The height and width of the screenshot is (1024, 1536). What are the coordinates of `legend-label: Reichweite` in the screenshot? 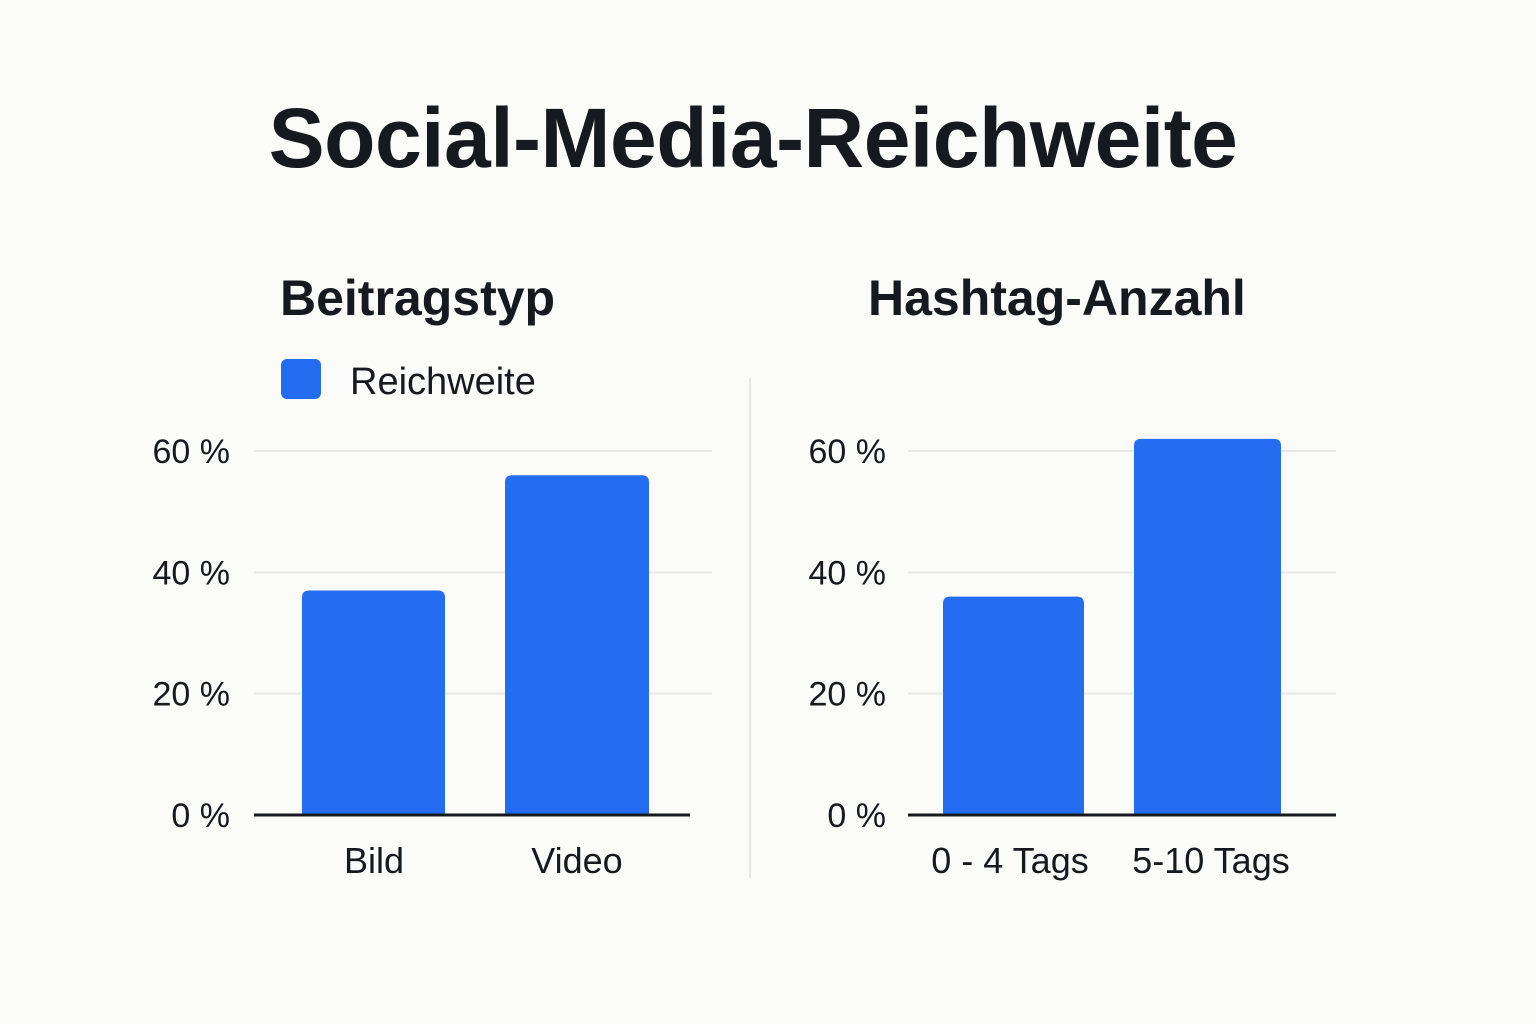 It's located at (443, 382).